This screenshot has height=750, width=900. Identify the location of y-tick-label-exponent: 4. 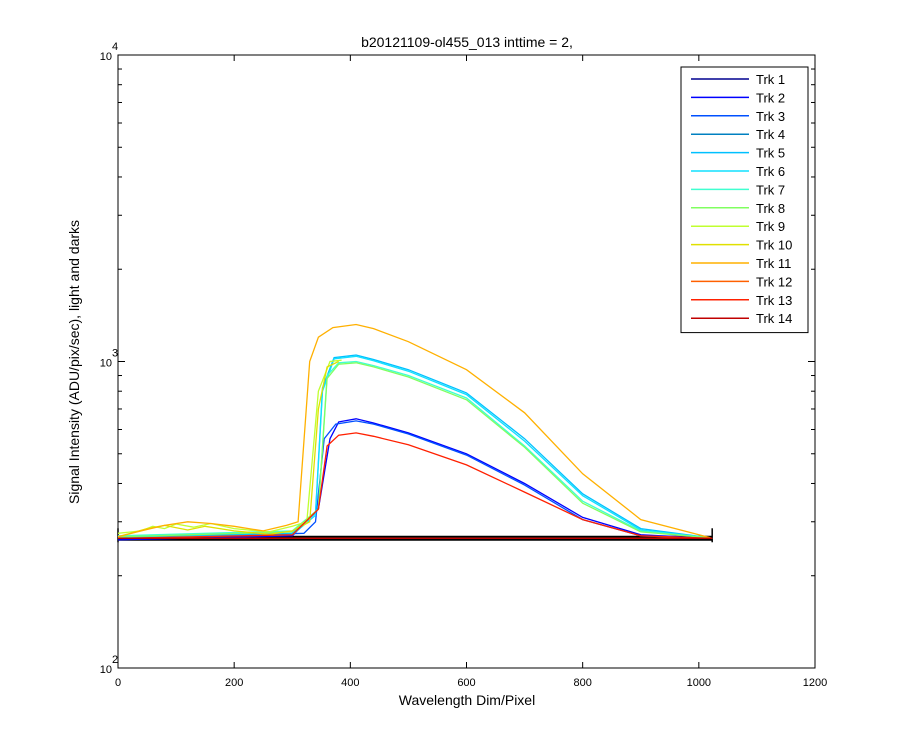
(115, 47).